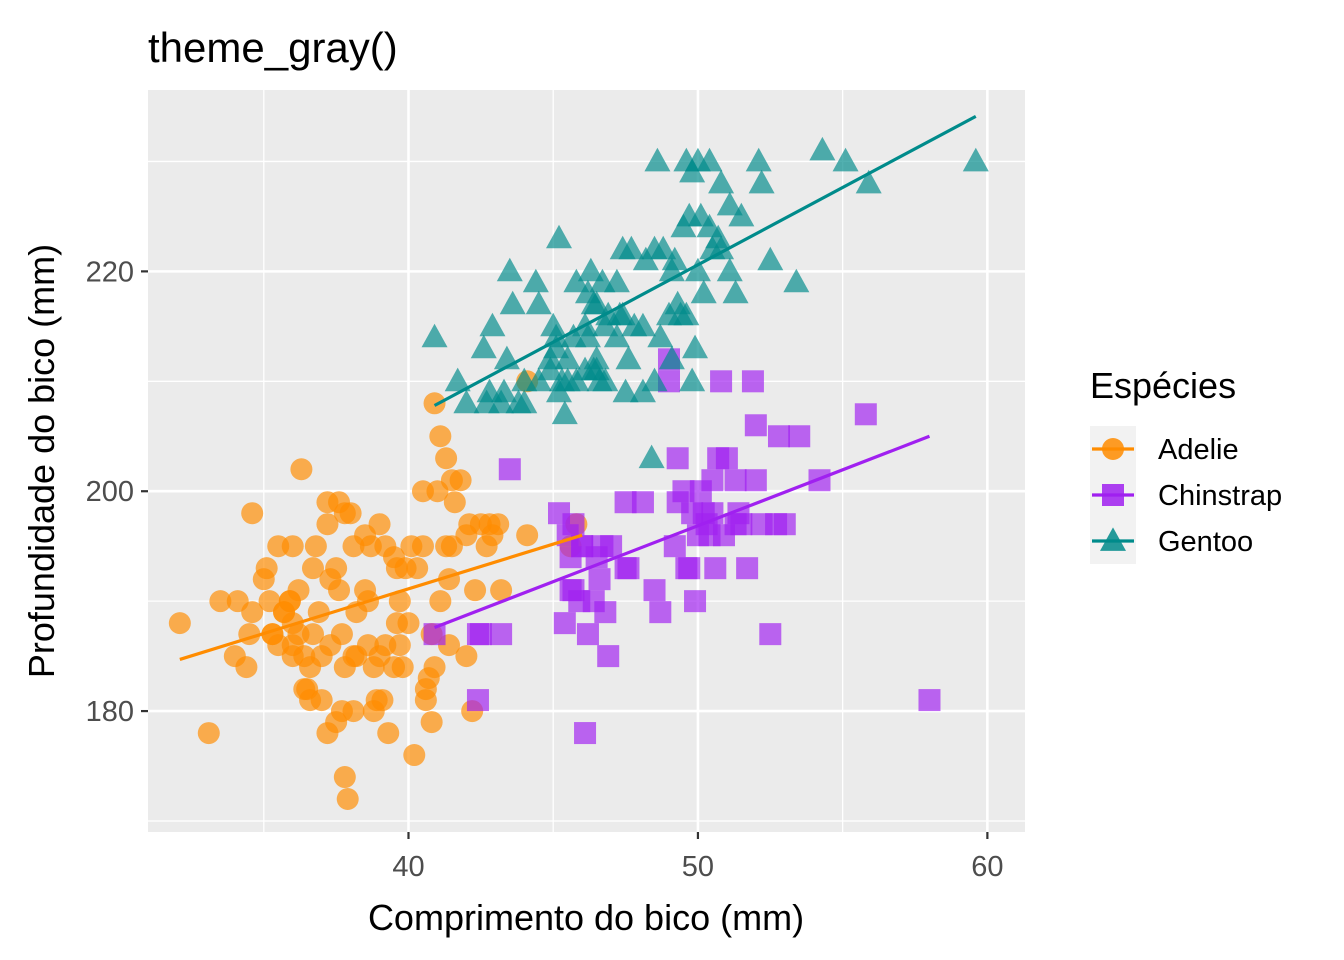 The height and width of the screenshot is (960, 1344). Describe the element at coordinates (1163, 385) in the screenshot. I see `legend-title: Espécies` at that location.